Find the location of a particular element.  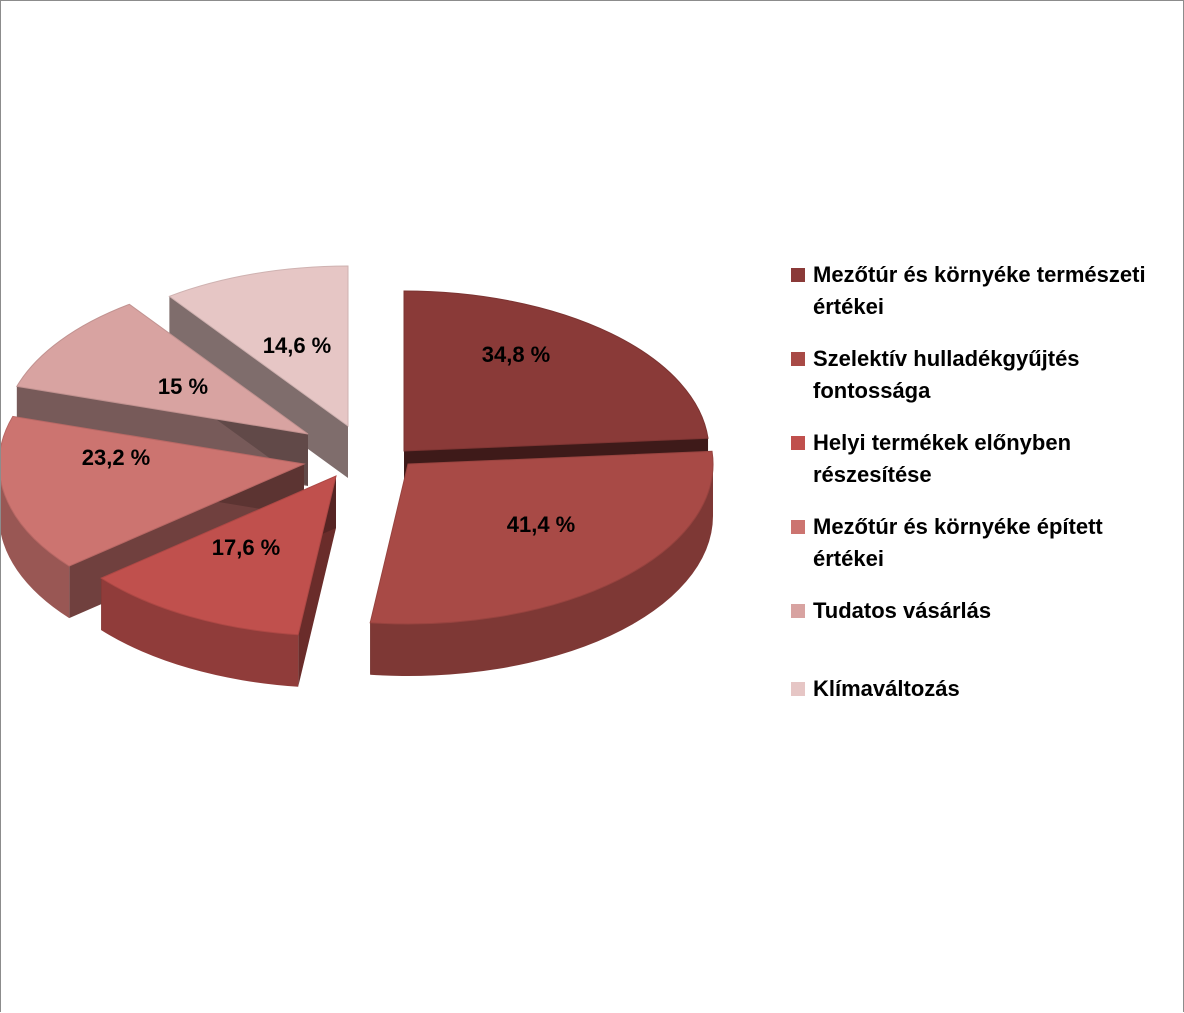

slice-data-label-6: 14,6 % is located at coordinates (297, 345).